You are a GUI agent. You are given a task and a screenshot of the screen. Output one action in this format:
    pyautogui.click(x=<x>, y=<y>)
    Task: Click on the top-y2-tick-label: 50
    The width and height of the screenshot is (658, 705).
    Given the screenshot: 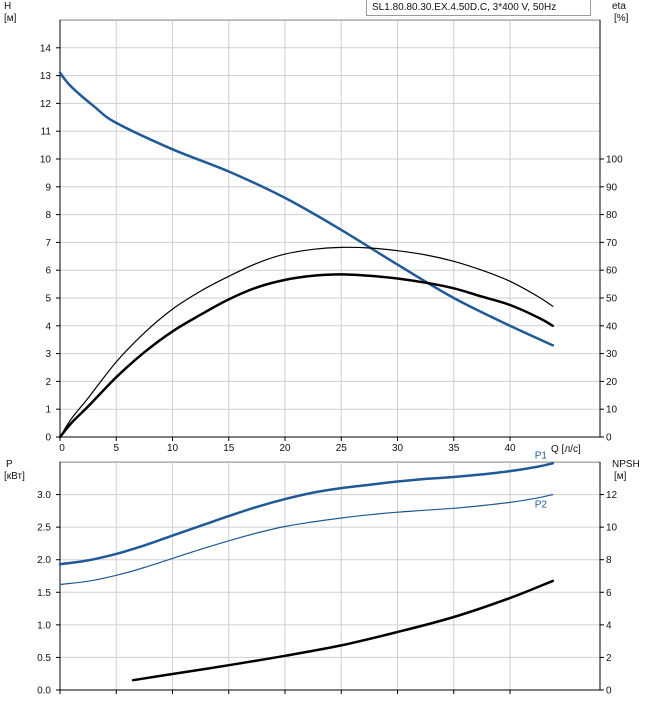 What is the action you would take?
    pyautogui.click(x=612, y=299)
    